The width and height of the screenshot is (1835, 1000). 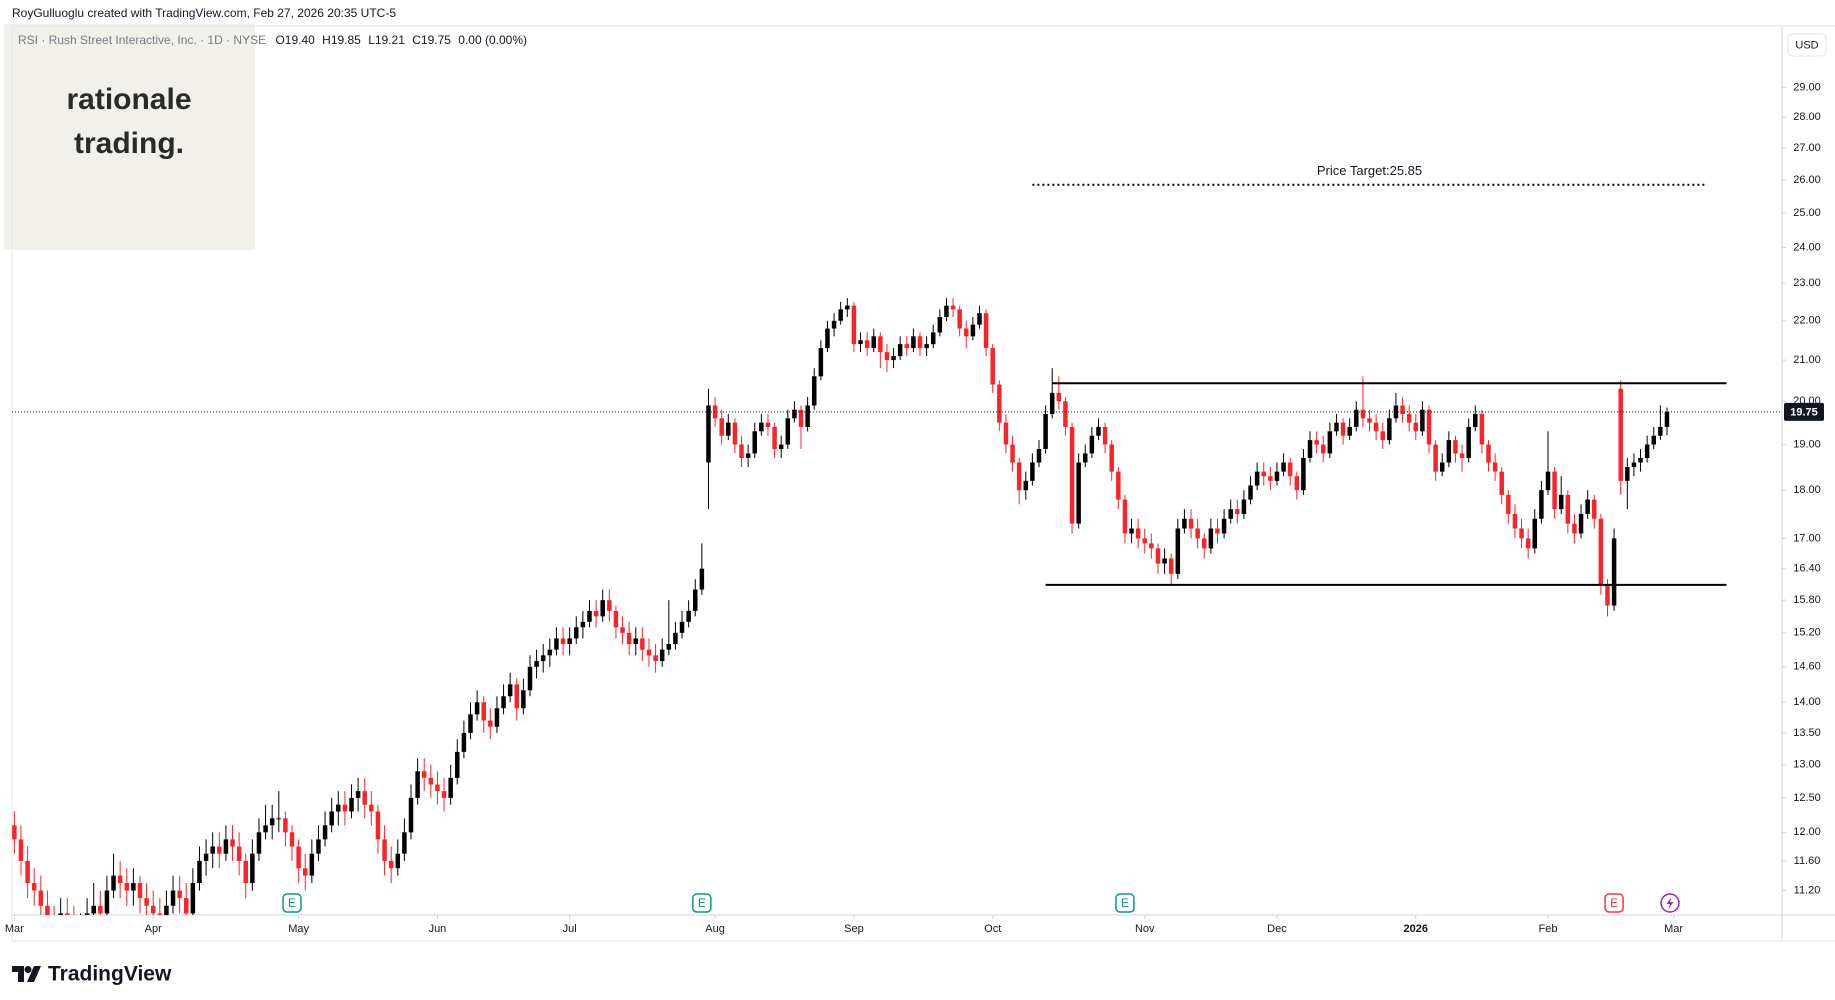 What do you see at coordinates (128, 99) in the screenshot?
I see `watermark-line: rationale` at bounding box center [128, 99].